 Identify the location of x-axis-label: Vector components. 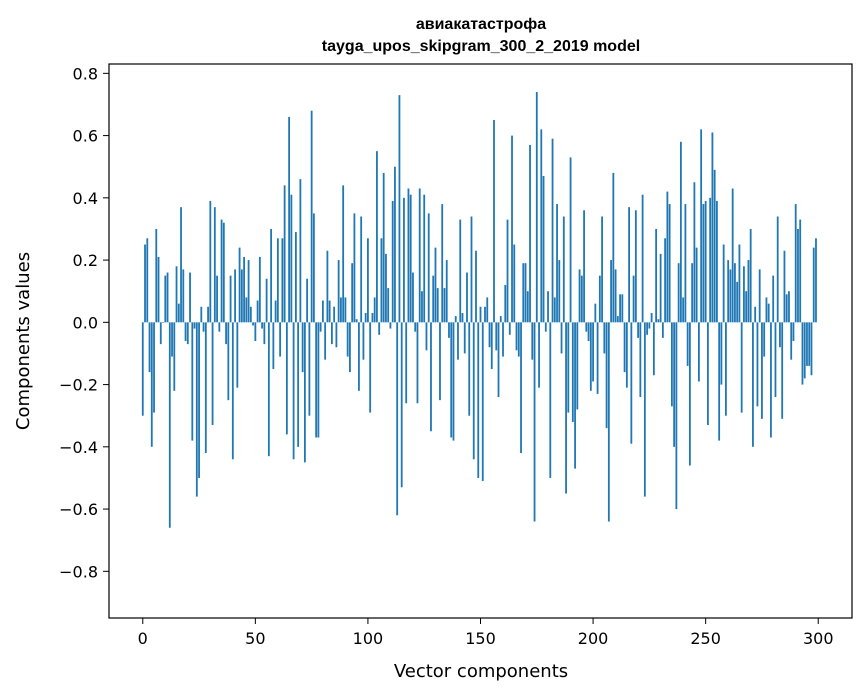
(481, 671).